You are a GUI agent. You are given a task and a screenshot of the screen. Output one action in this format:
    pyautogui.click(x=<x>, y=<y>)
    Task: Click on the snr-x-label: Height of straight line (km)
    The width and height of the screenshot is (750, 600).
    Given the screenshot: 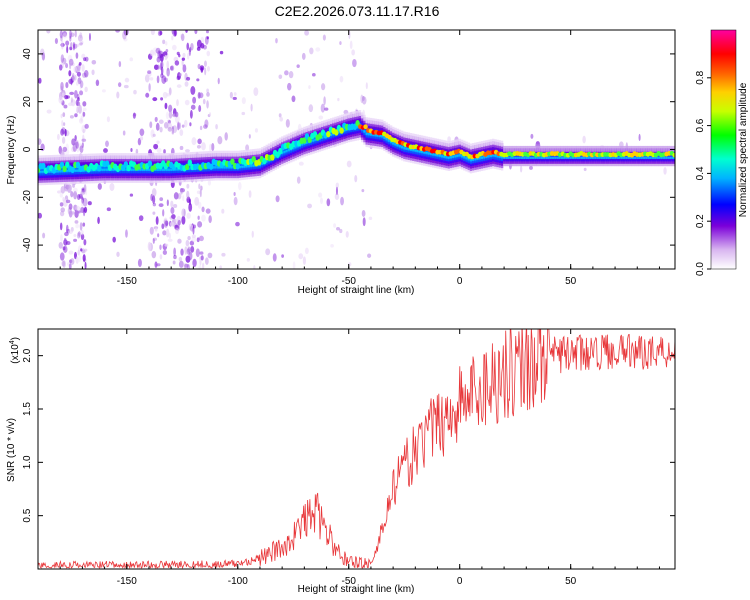 What is the action you would take?
    pyautogui.click(x=356, y=589)
    